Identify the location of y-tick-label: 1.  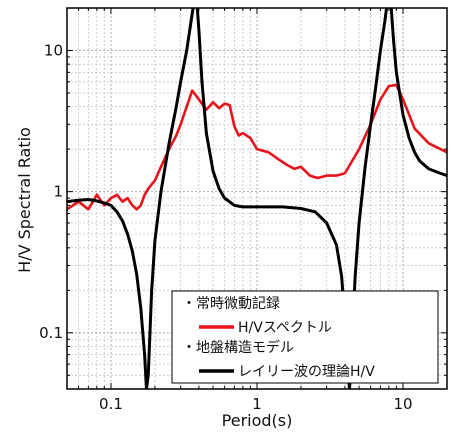
(58, 192).